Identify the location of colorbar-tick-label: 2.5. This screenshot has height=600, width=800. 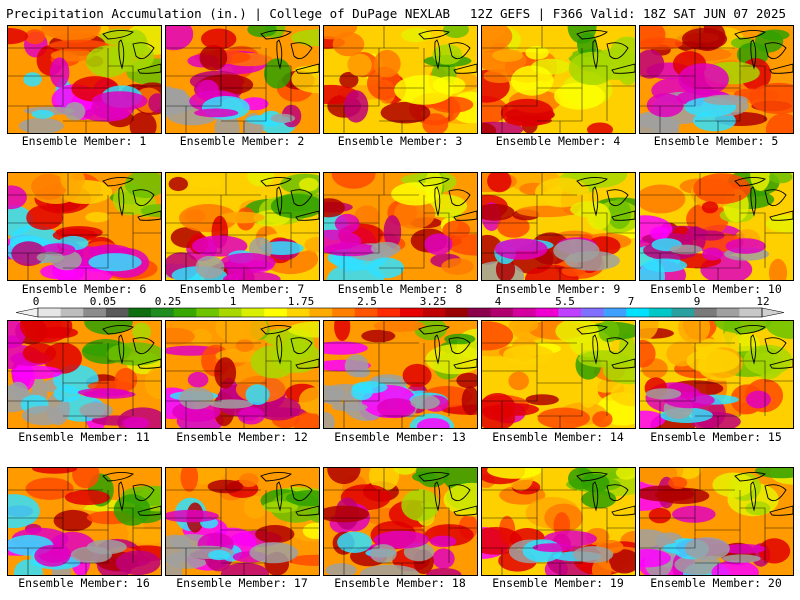
(367, 302).